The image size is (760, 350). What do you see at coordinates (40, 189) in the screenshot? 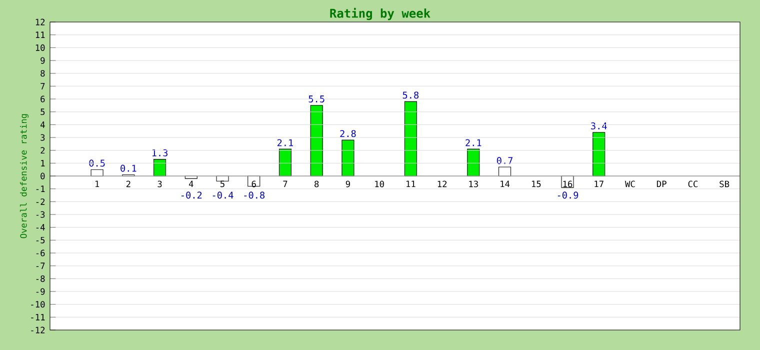
I see `y-tick-label: -1` at bounding box center [40, 189].